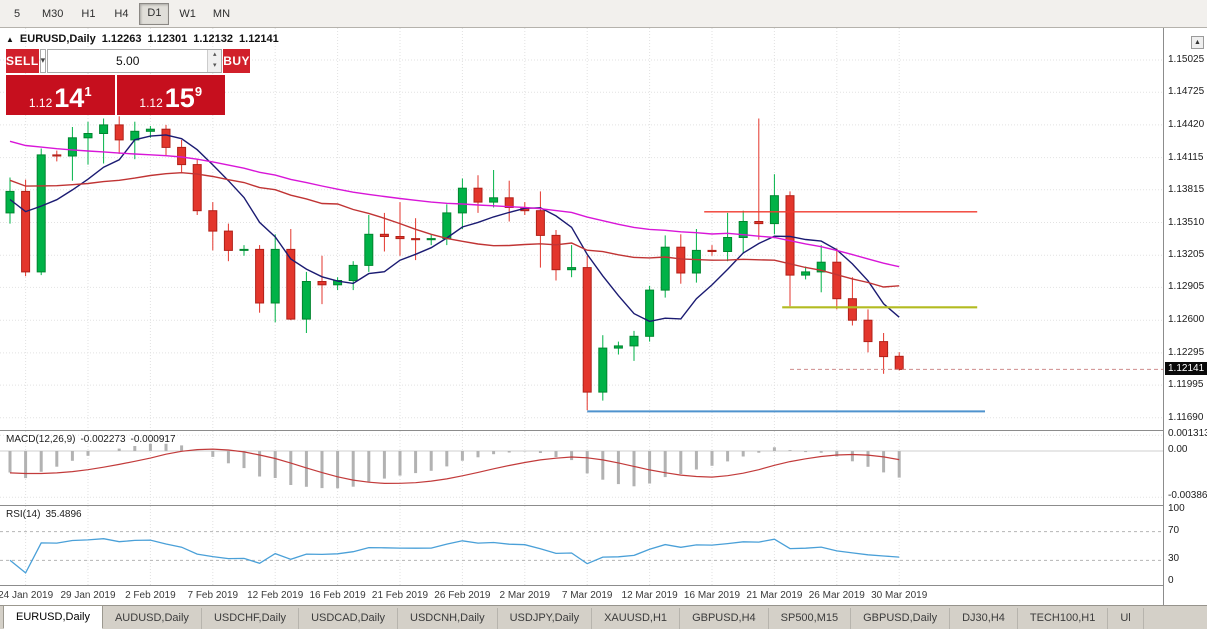  I want to click on buy-price-display: 1.12 15 9, so click(170, 95).